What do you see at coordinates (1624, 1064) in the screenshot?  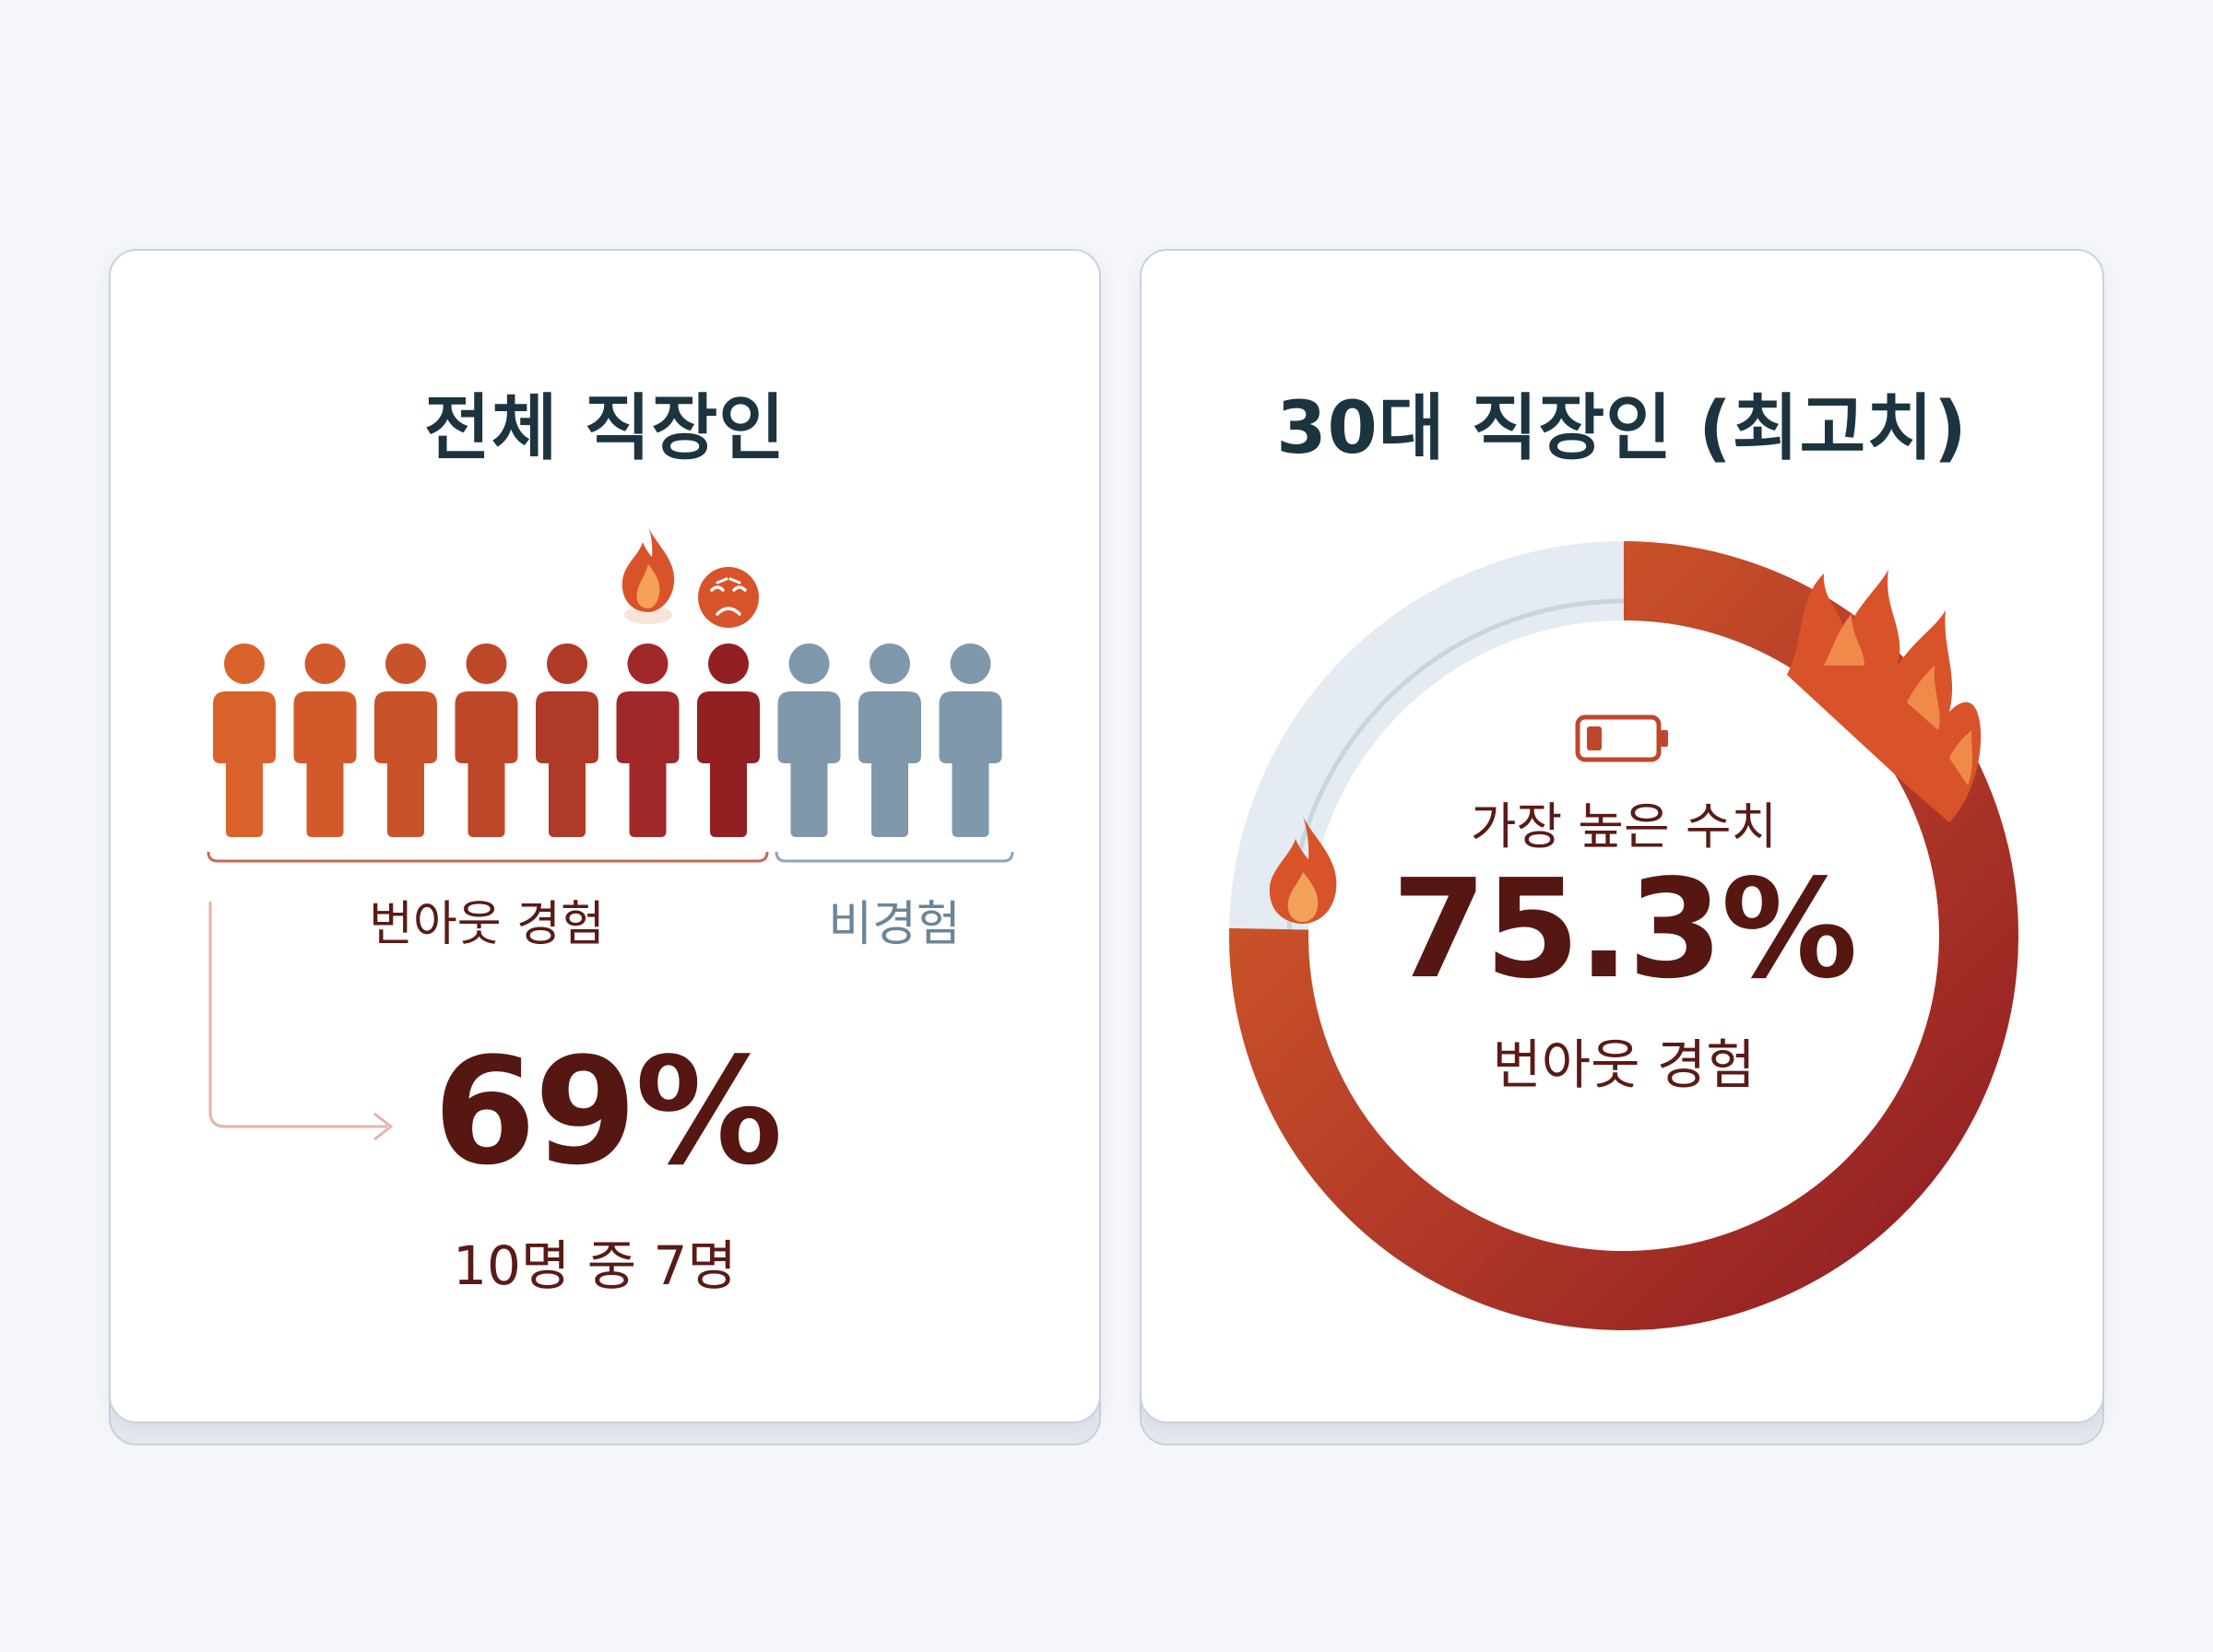 I see `bottom-label: 번아웃 경험` at bounding box center [1624, 1064].